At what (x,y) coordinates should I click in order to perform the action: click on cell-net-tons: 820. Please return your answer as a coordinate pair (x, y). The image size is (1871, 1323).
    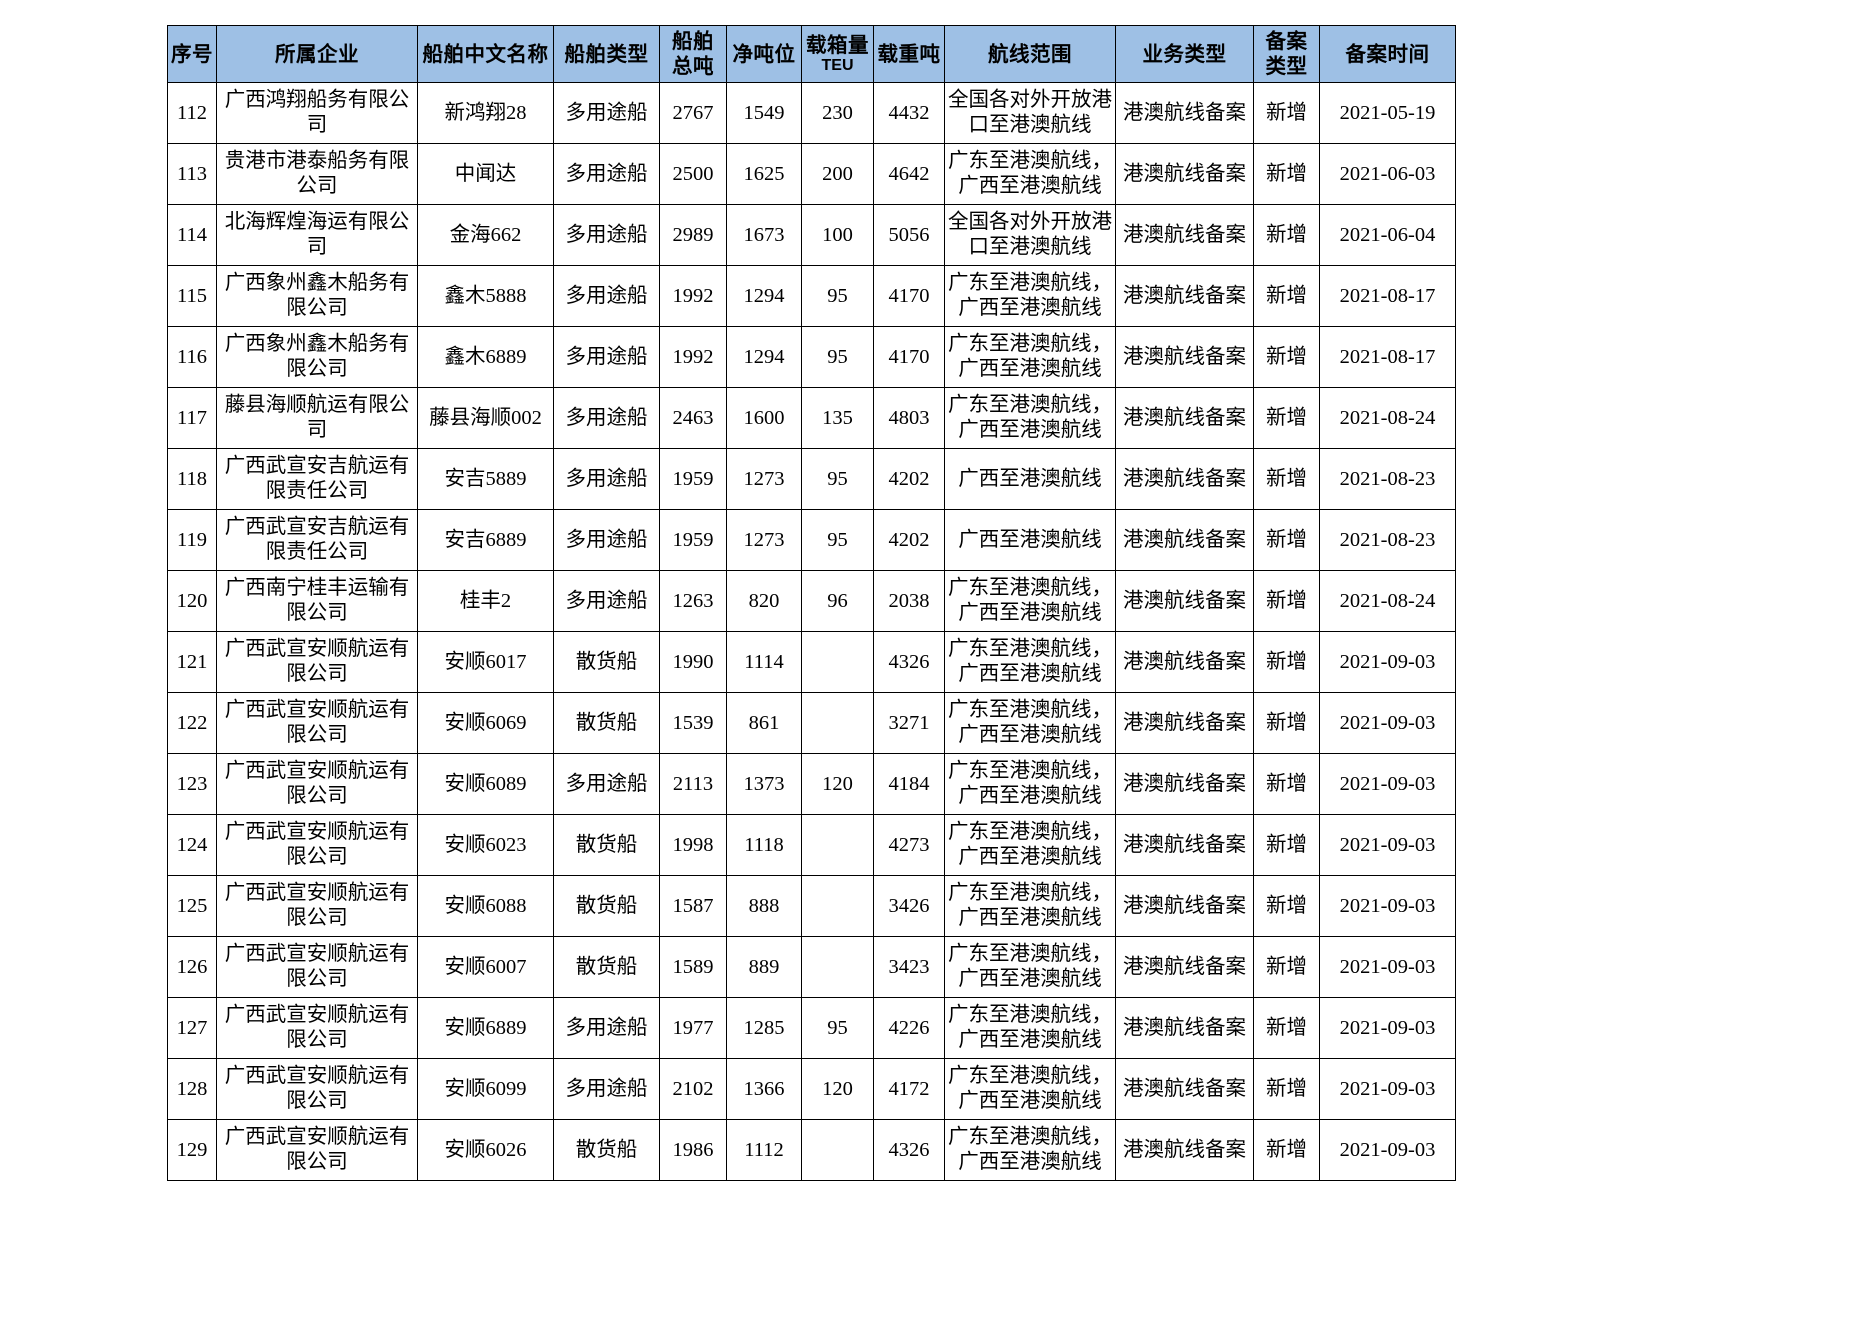
    Looking at the image, I should click on (764, 601).